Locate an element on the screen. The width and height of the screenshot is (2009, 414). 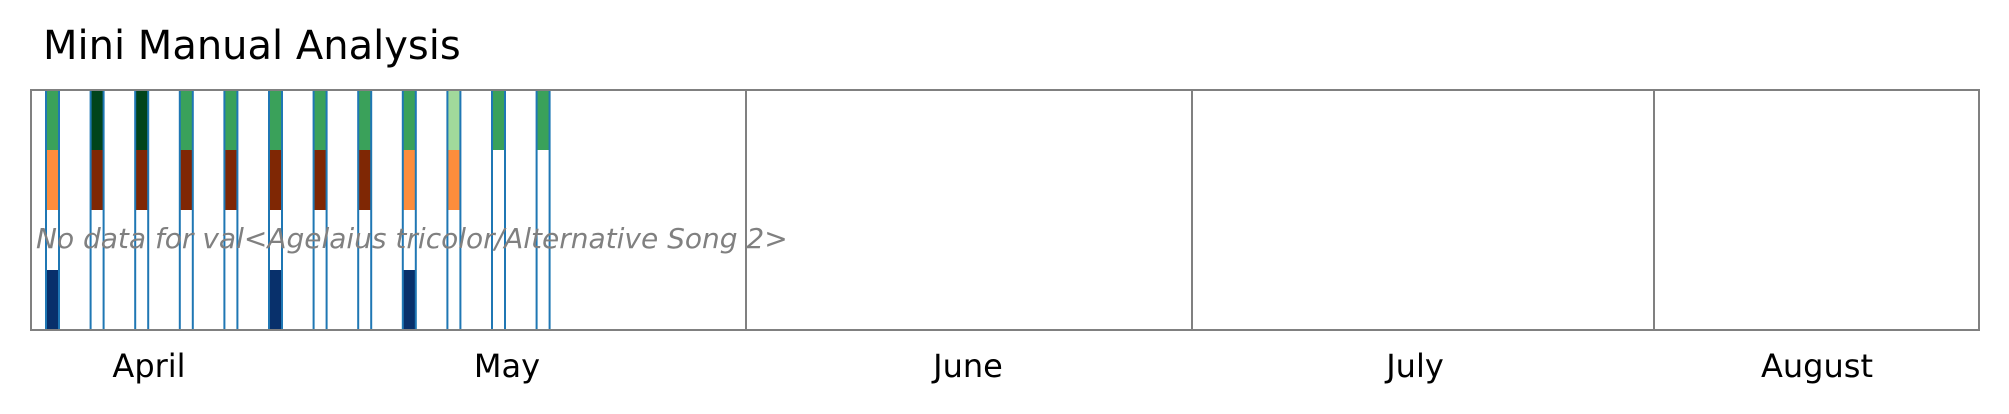
chart-title: Mini Manual Analysis is located at coordinates (252, 46).